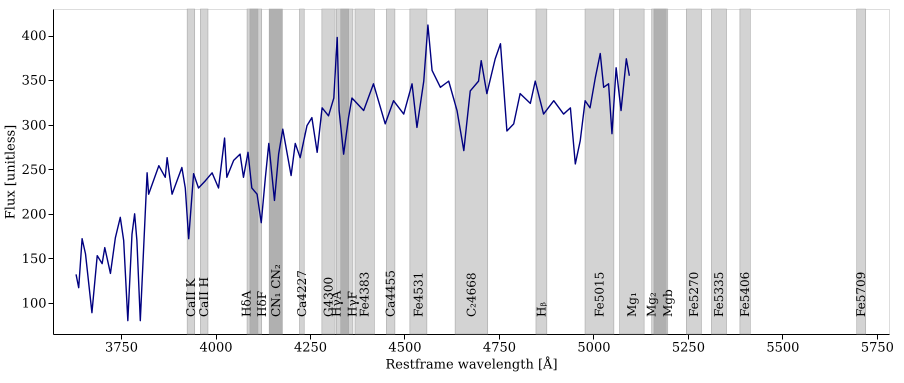 The height and width of the screenshot is (383, 904). Describe the element at coordinates (593, 348) in the screenshot. I see `x-tick-label: 5000` at that location.